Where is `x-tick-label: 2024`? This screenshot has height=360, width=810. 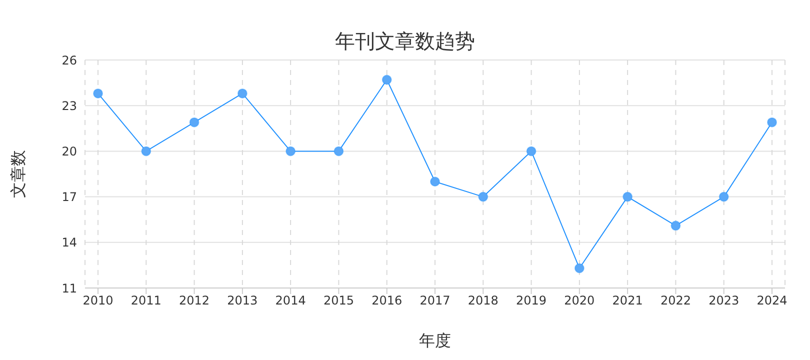 x-tick-label: 2024 is located at coordinates (772, 301).